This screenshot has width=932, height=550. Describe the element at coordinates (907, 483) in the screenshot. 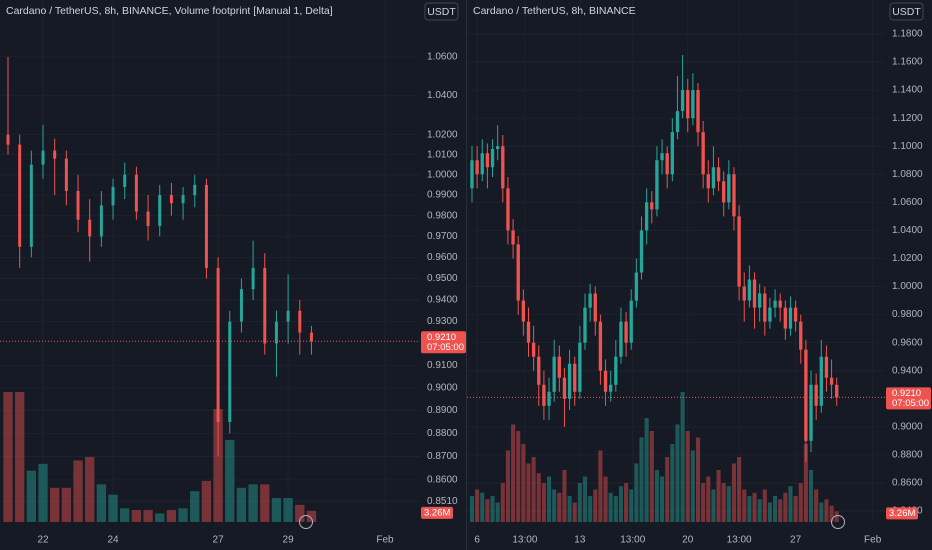

I see `y-tick-label: 0.8600` at that location.